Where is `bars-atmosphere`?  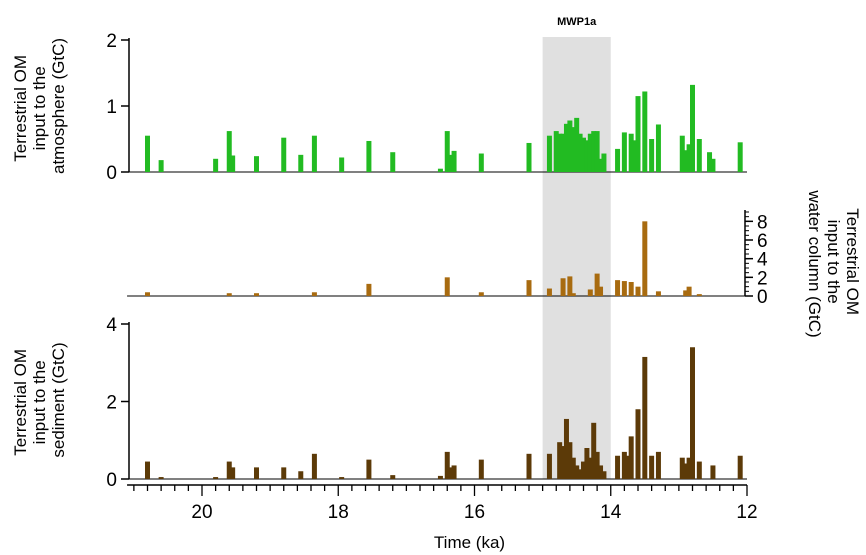 bars-atmosphere is located at coordinates (437, 128).